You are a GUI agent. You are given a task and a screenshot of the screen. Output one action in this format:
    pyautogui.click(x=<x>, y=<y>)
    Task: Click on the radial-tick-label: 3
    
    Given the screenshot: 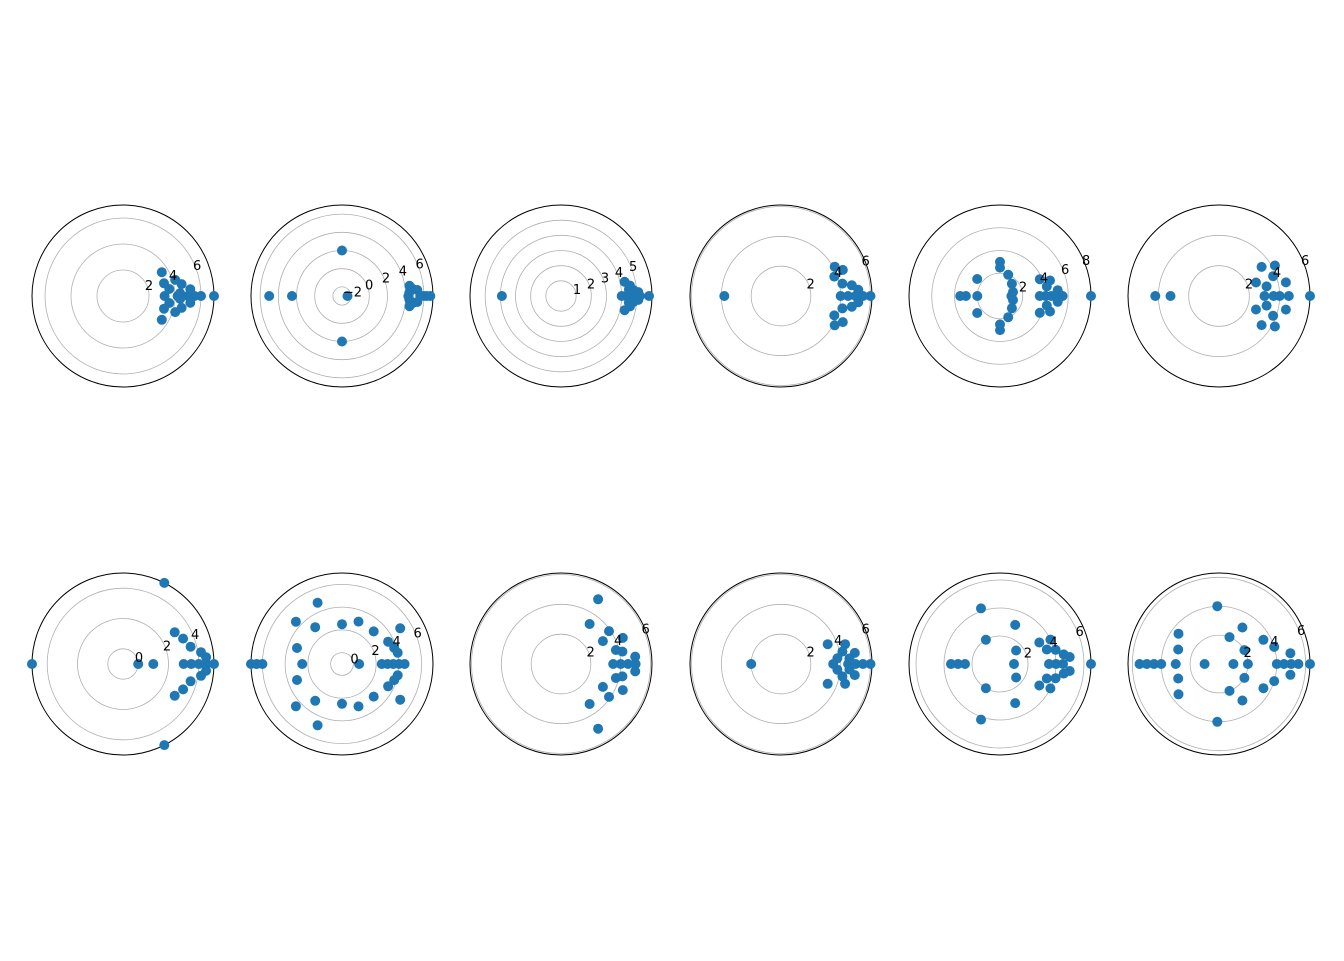 What is the action you would take?
    pyautogui.click(x=605, y=279)
    